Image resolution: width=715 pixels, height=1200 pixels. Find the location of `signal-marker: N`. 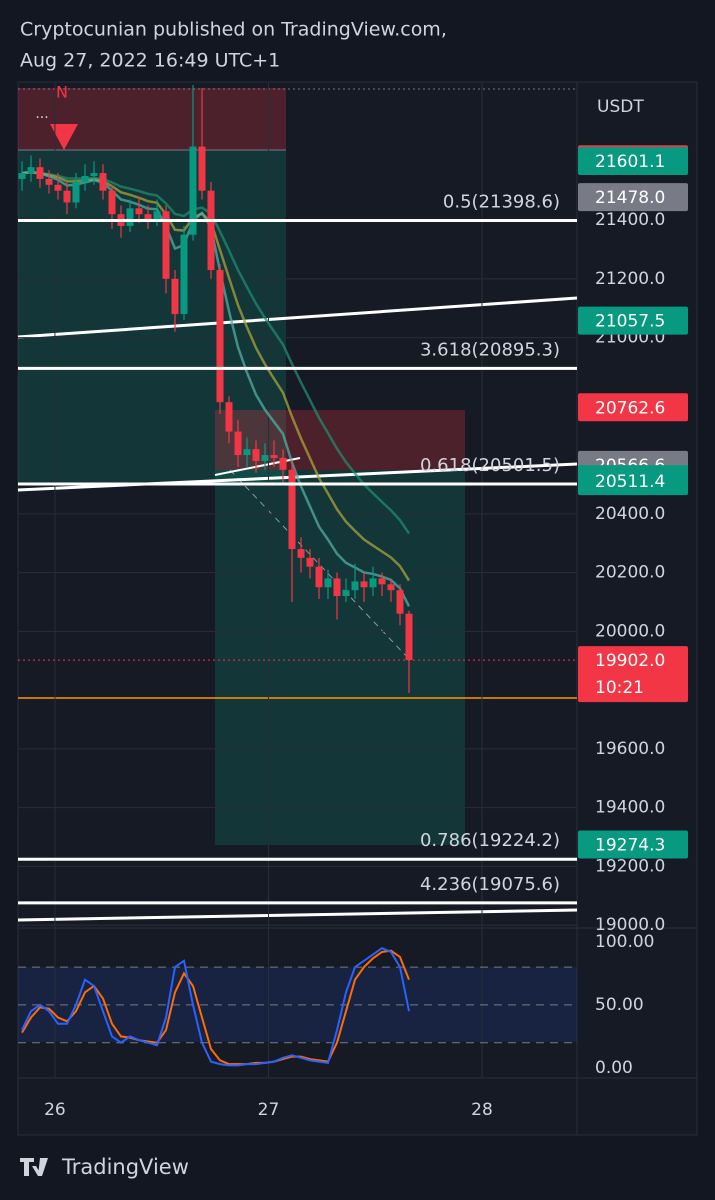

signal-marker: N is located at coordinates (62, 92).